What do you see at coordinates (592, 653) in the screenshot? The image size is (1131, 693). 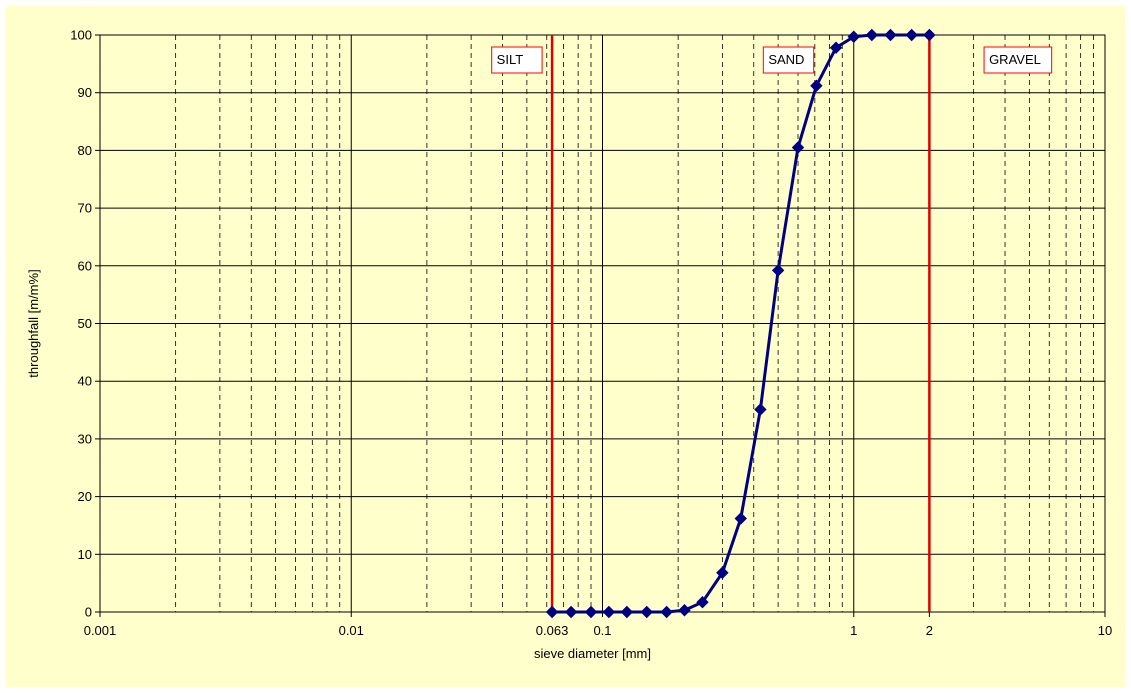 I see `x-axis-title: sieve diameter [mm]` at bounding box center [592, 653].